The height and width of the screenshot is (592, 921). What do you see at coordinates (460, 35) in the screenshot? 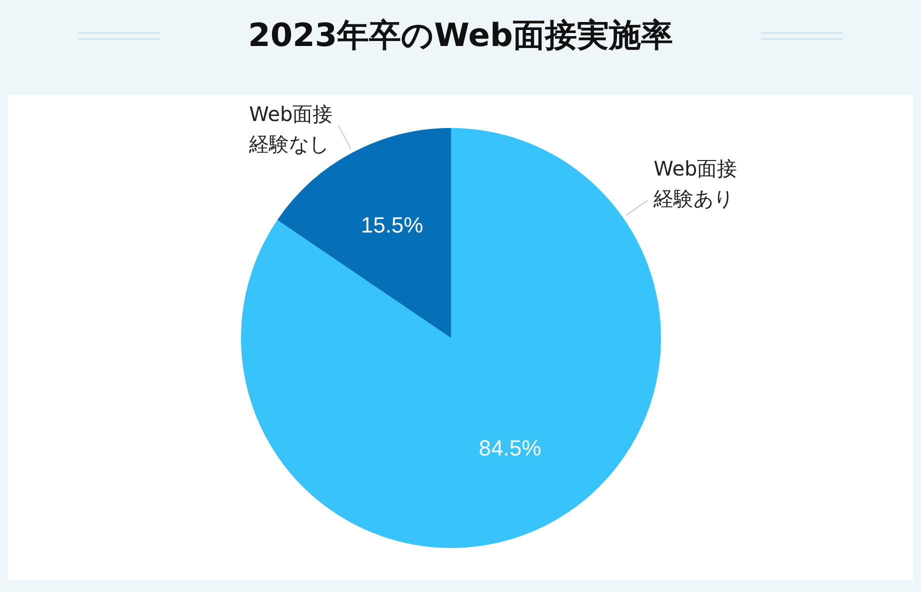
I see `chart-title: 2023年卒のWeb面接実施率` at bounding box center [460, 35].